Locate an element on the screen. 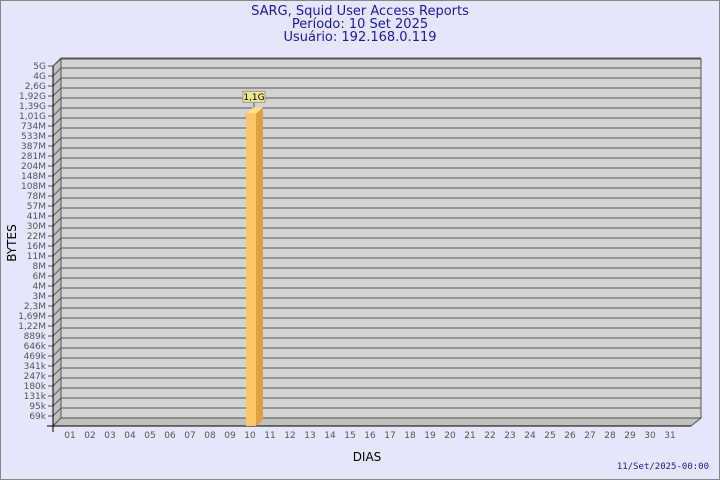 This screenshot has width=720, height=480. y-tick-label: 1,01G is located at coordinates (32, 117).